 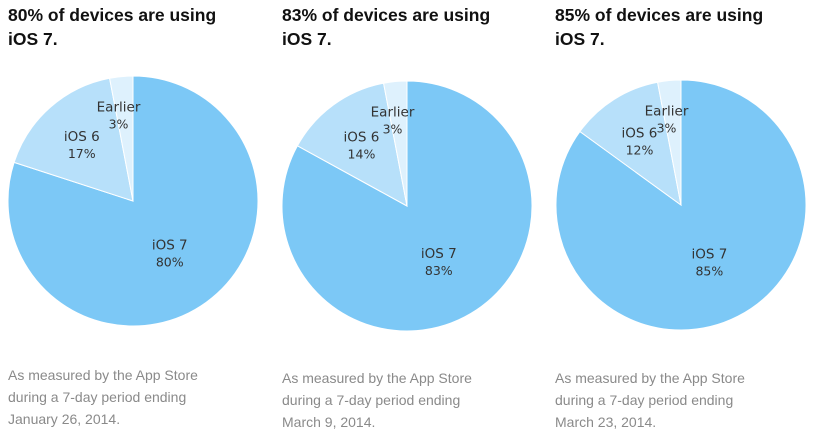 What do you see at coordinates (659, 15) in the screenshot?
I see `chart-title-line1: 85% of devices are using` at bounding box center [659, 15].